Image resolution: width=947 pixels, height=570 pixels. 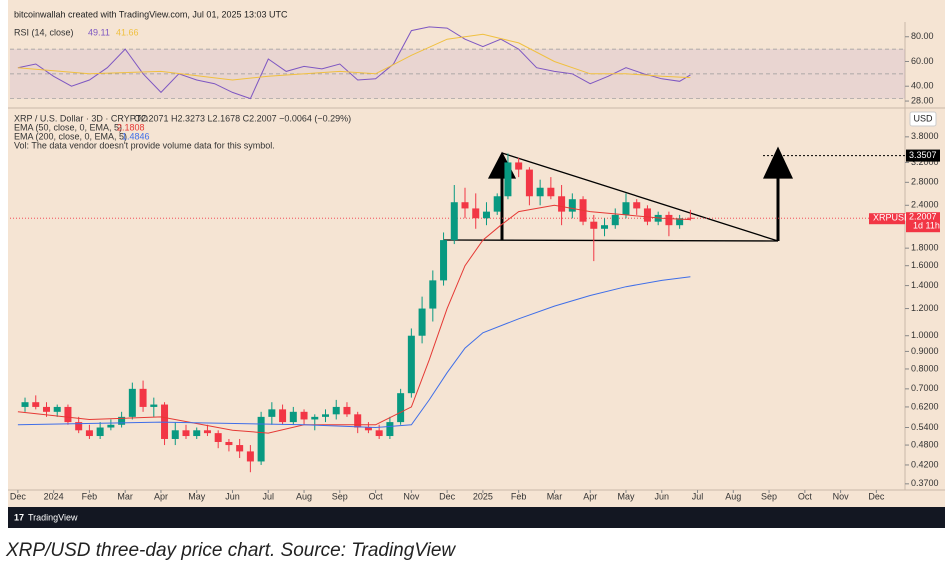 I want to click on y-tick-label: 1.8000, so click(x=925, y=248).